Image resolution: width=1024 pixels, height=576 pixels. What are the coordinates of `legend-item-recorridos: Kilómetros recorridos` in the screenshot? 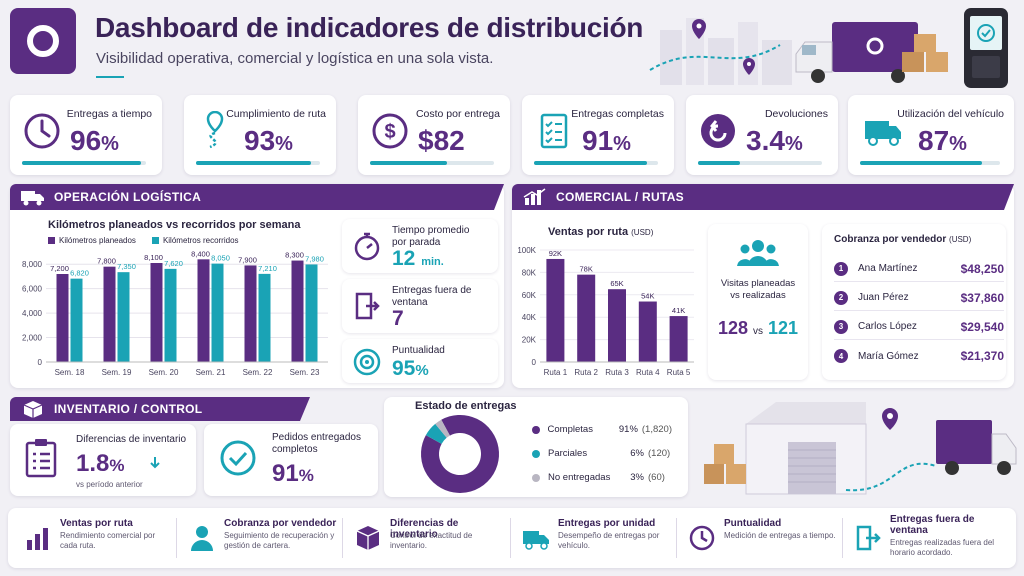 It's located at (195, 240).